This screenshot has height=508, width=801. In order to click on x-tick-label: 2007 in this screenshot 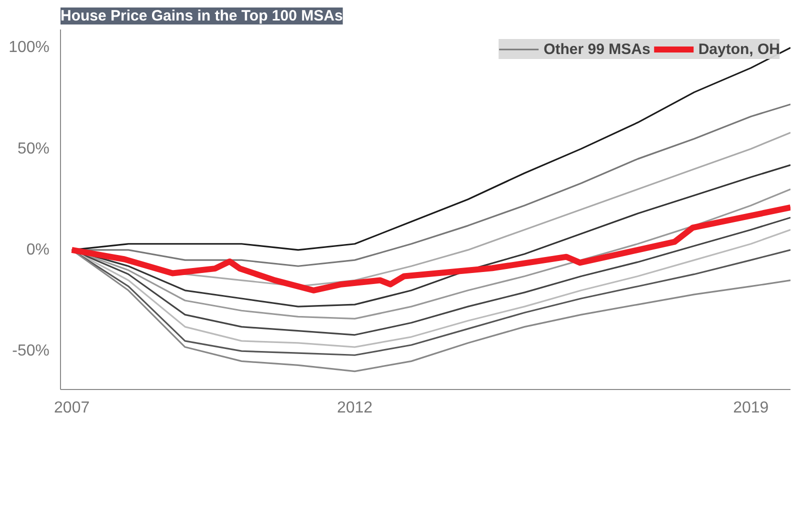, I will do `click(72, 408)`.